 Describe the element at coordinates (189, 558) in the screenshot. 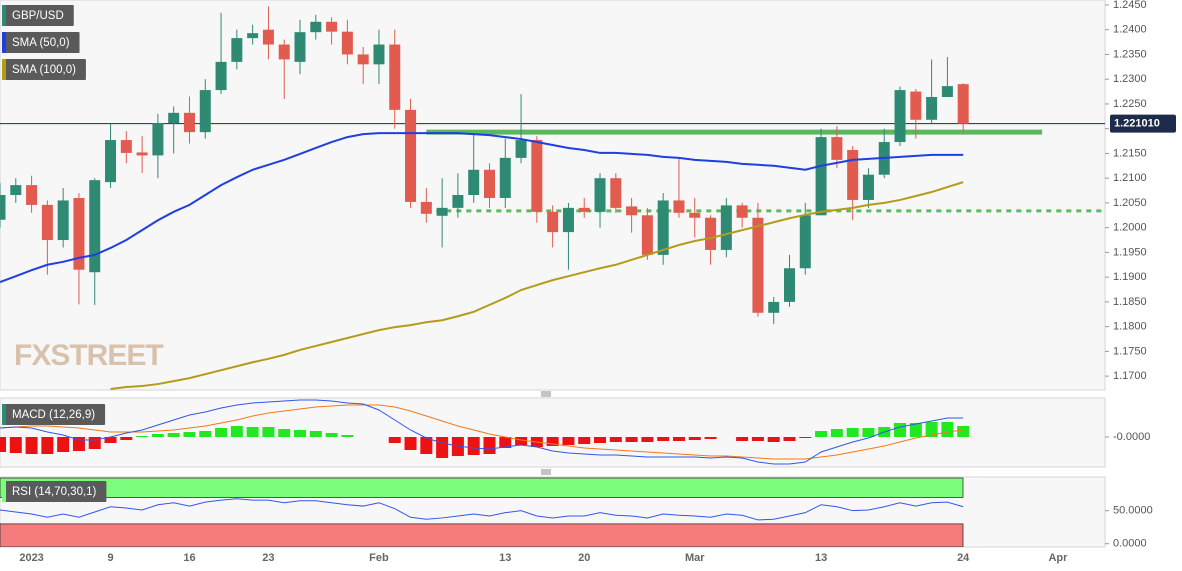

I see `x-tick-label: 16` at that location.